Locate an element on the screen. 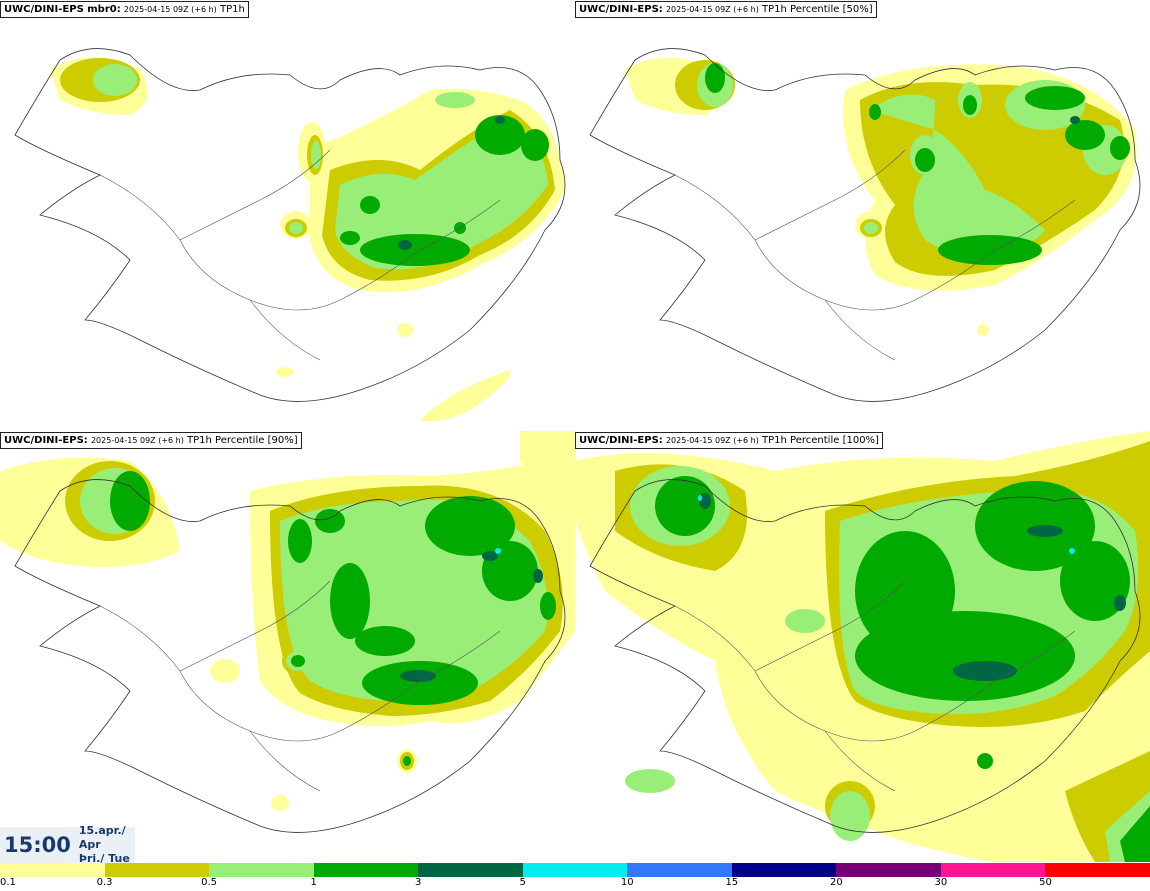 Image resolution: width=1150 pixels, height=891 pixels. valid-date-weekday: Þri./ Tue is located at coordinates (104, 858).